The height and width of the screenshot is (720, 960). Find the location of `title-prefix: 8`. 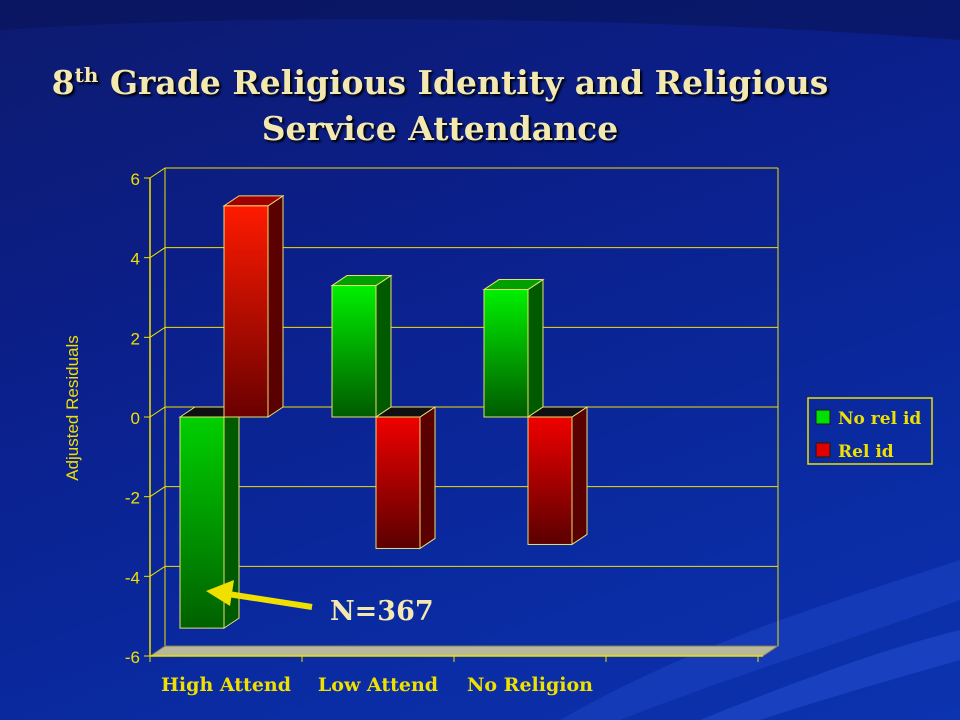

title-prefix: 8 is located at coordinates (63, 82).